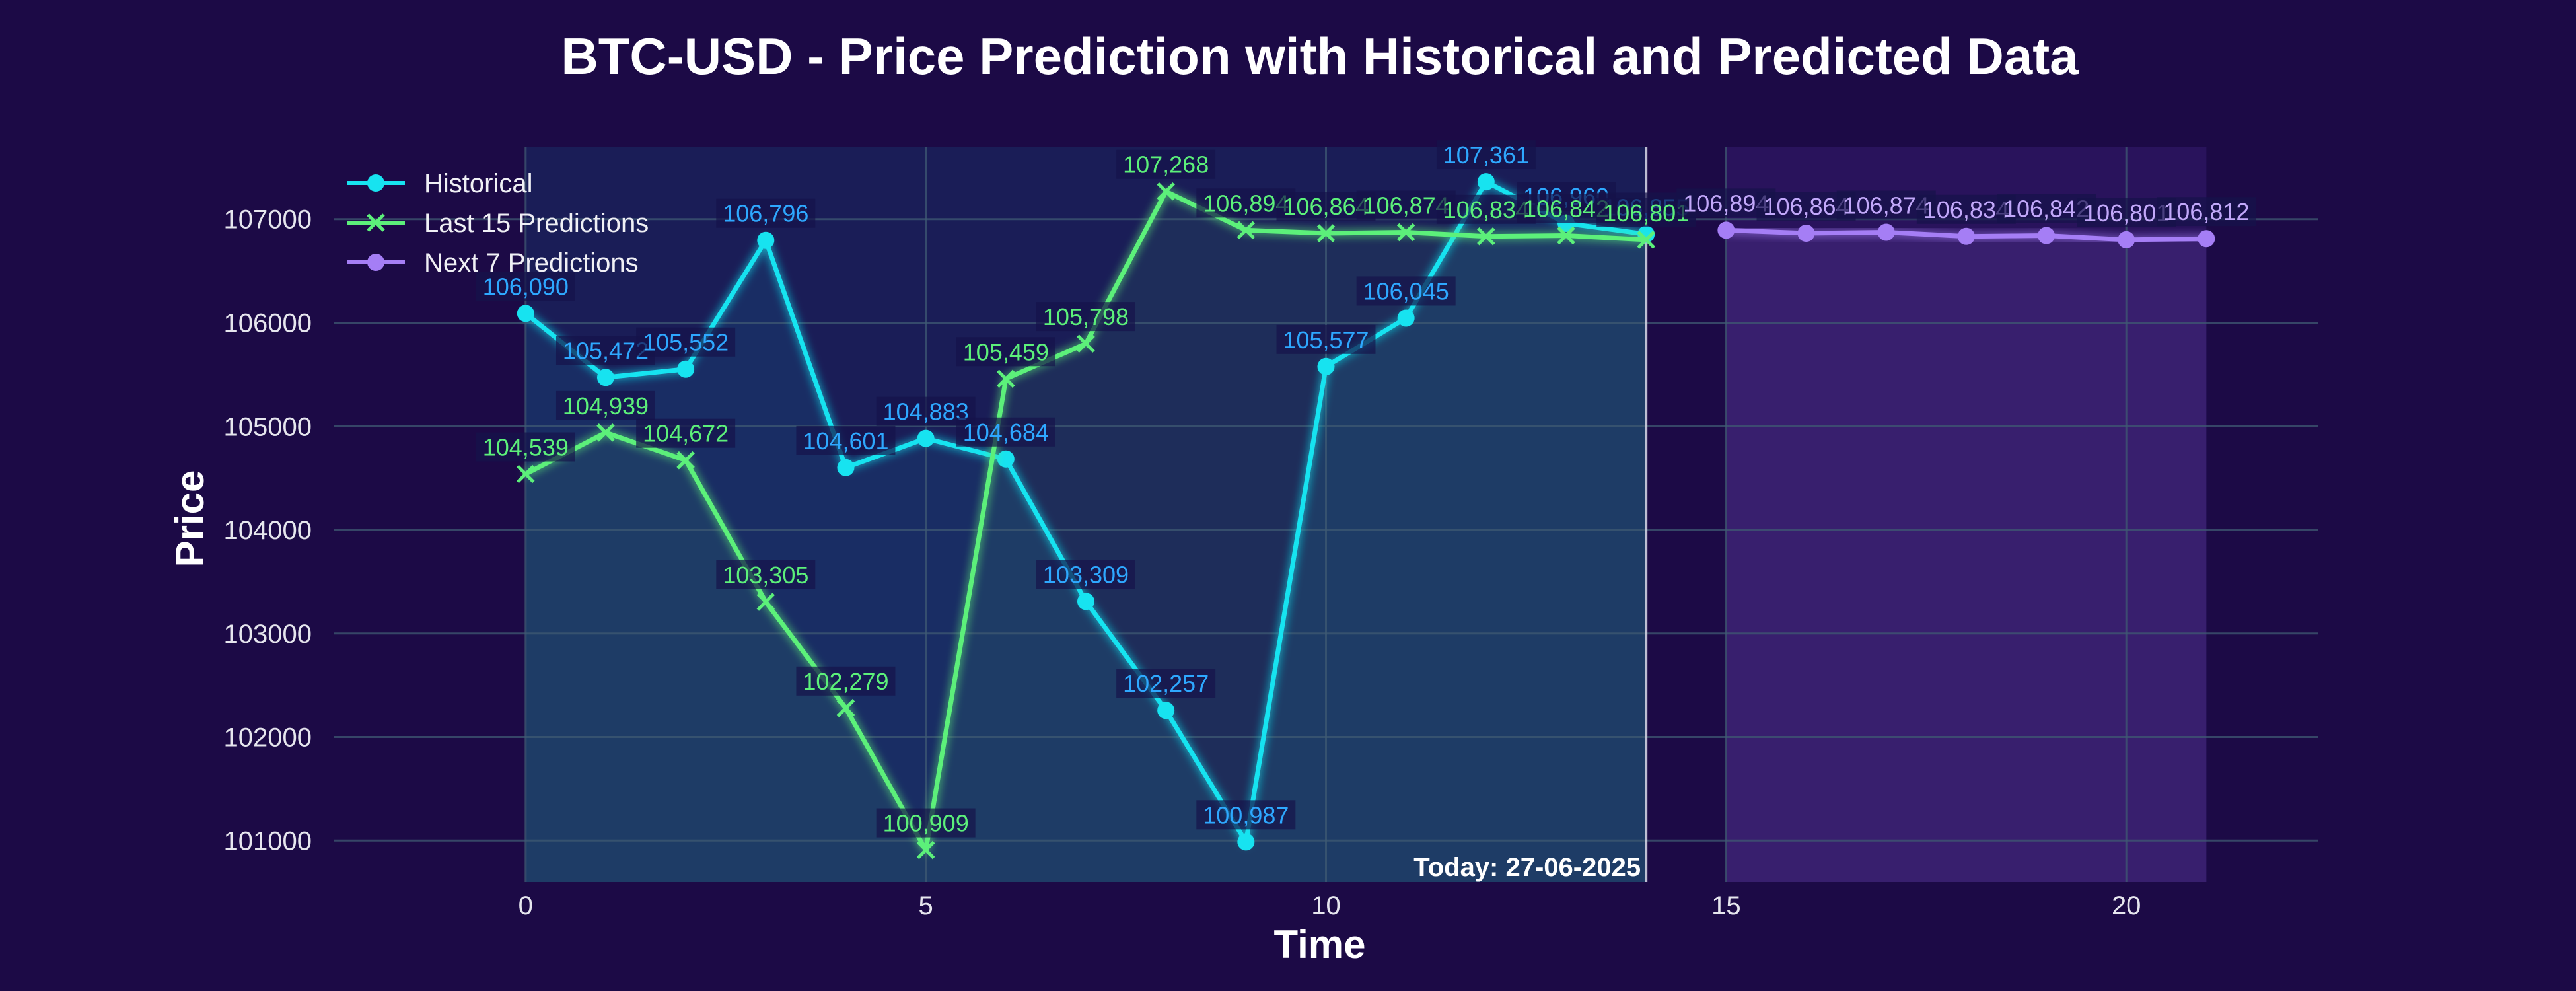 The image size is (2576, 991). Describe the element at coordinates (268, 530) in the screenshot. I see `y-tick-label: 104000` at that location.